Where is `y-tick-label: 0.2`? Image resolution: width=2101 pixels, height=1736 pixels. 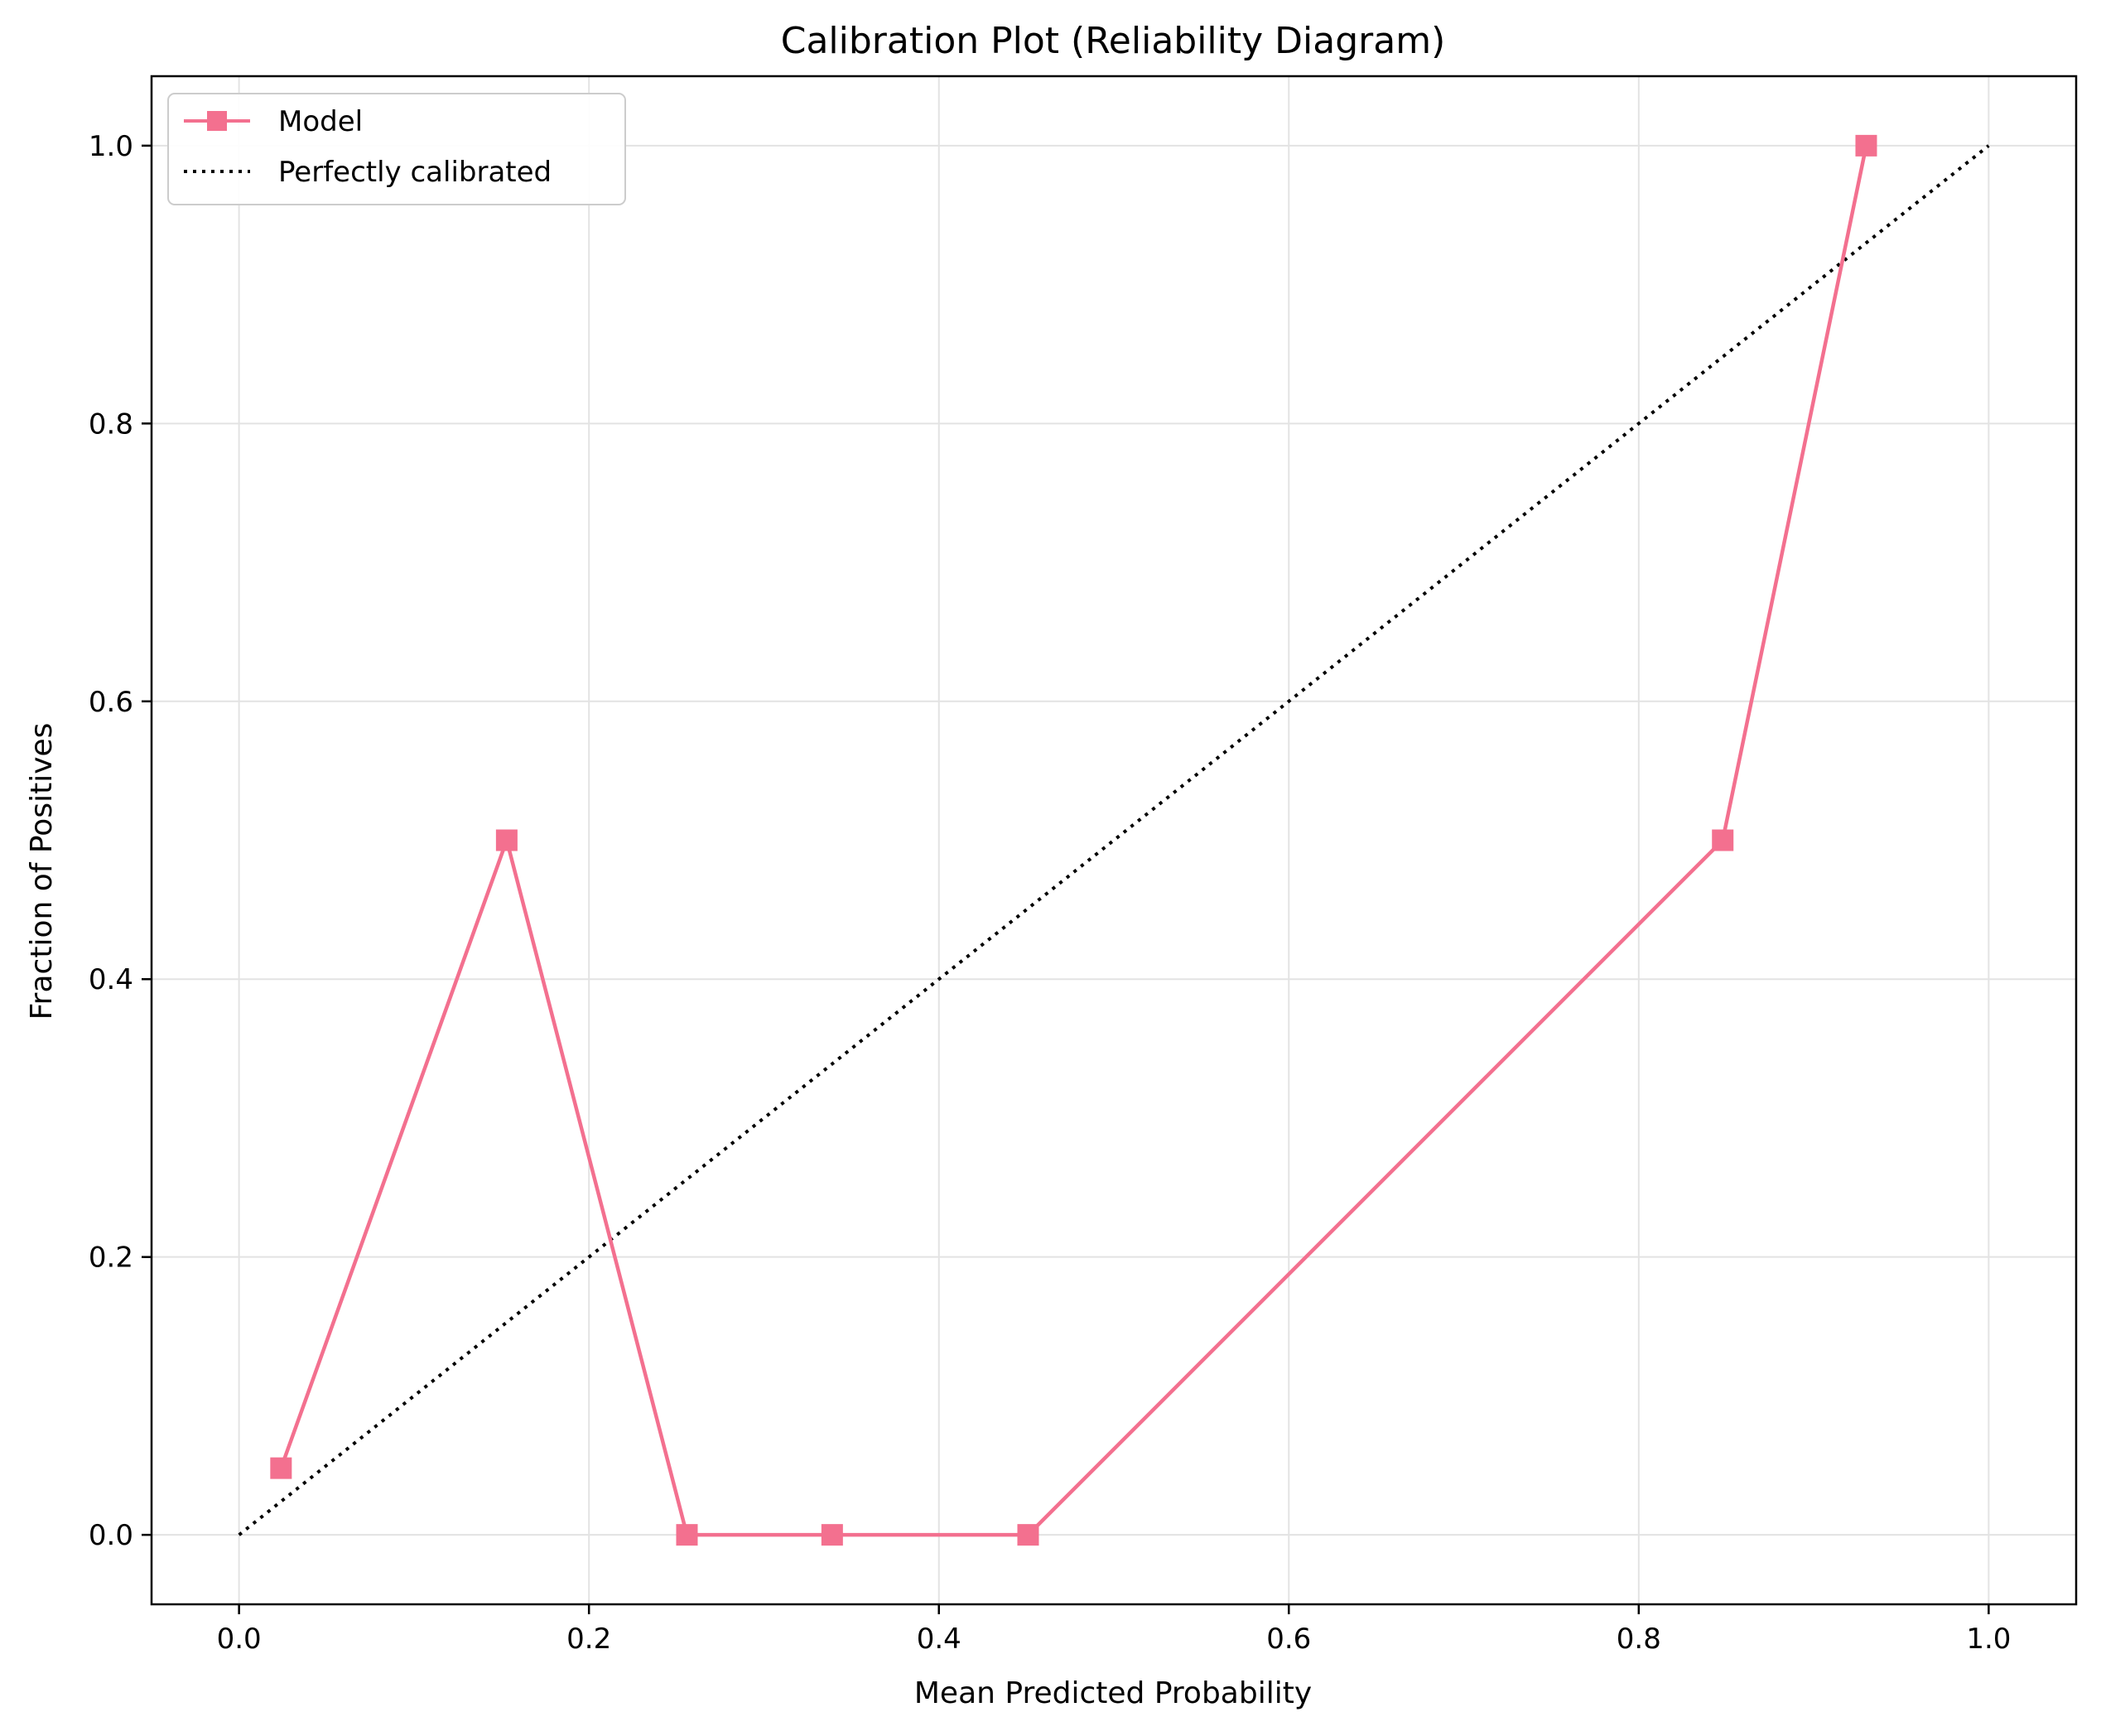 y-tick-label: 0.2 is located at coordinates (111, 1259).